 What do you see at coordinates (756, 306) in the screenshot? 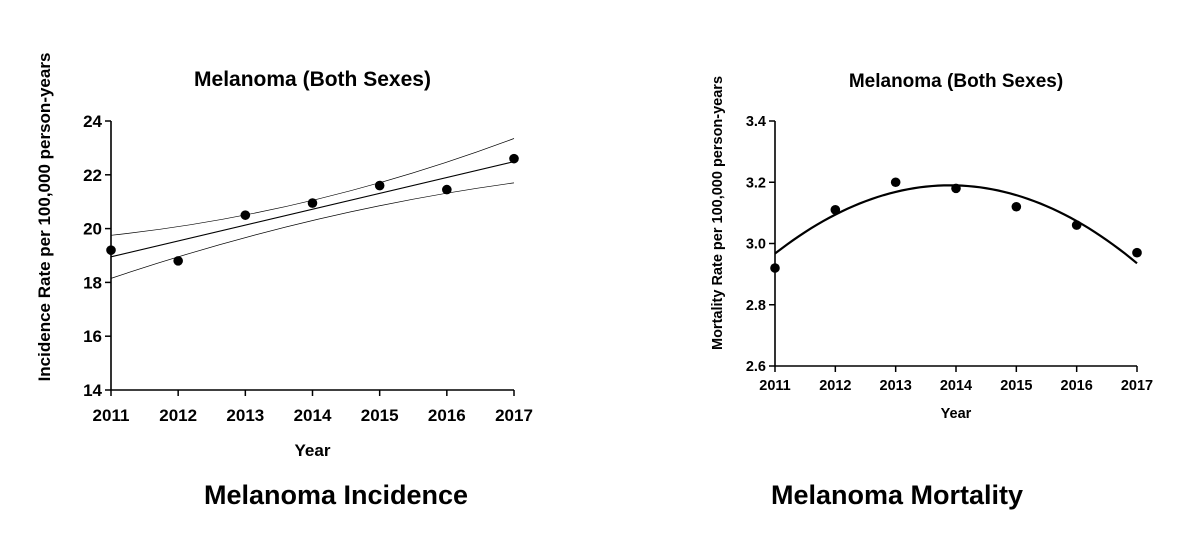
I see `y-tick-label: 2.8` at bounding box center [756, 306].